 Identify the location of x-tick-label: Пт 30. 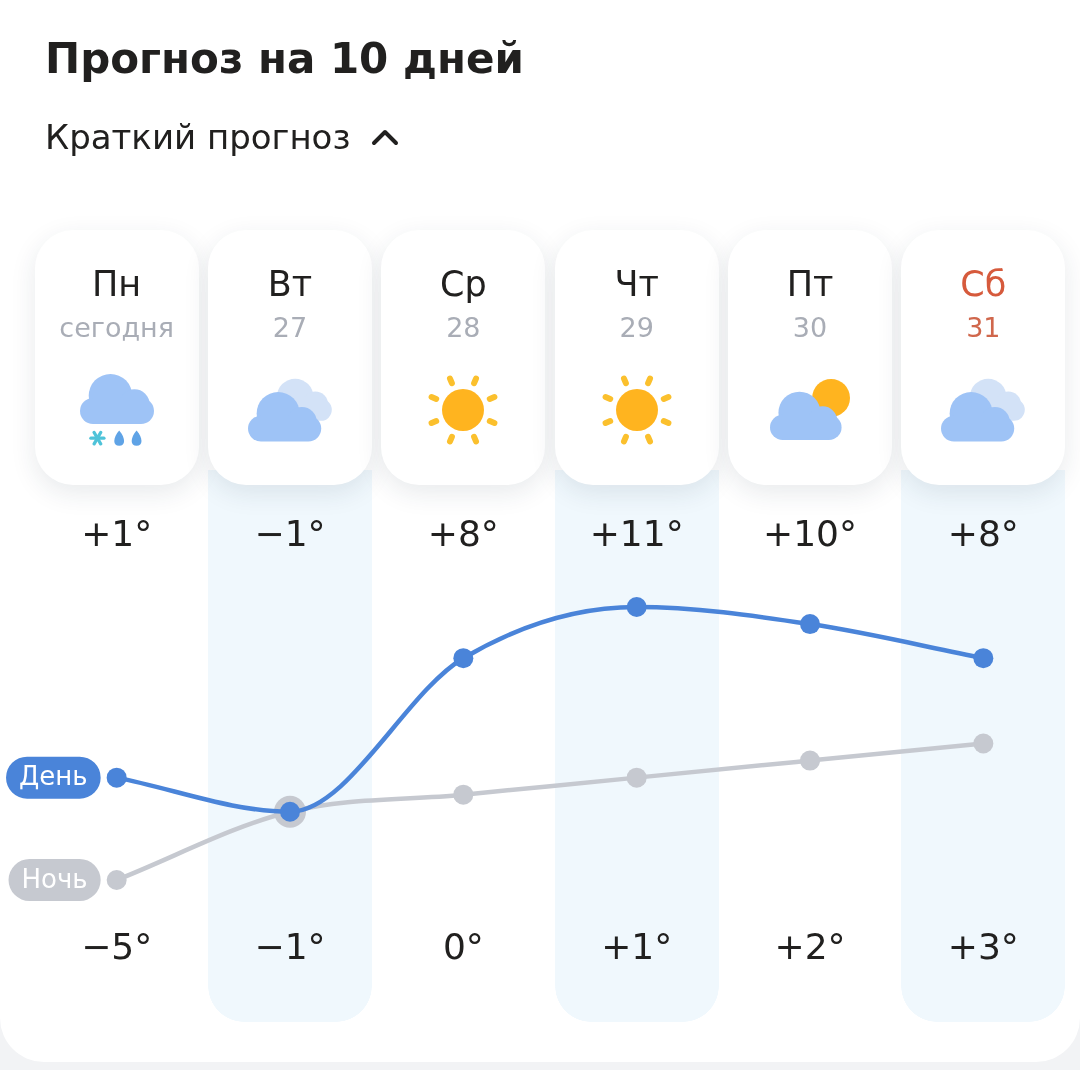
(810, 304).